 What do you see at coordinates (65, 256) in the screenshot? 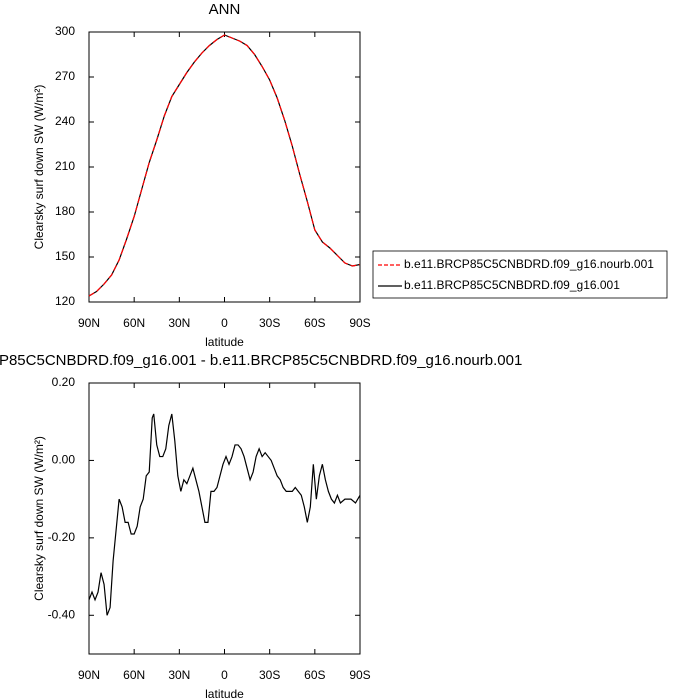
I see `y-tick-label: 150` at bounding box center [65, 256].